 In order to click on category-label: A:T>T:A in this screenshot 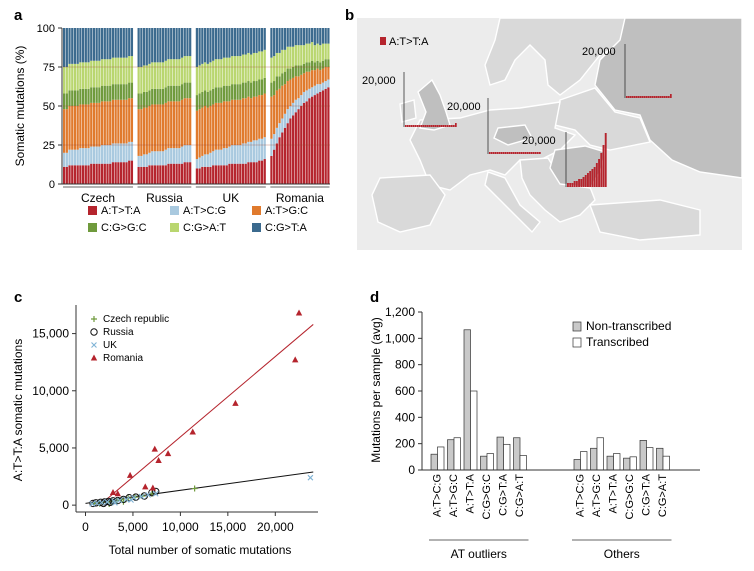, I will do `click(471, 493)`.